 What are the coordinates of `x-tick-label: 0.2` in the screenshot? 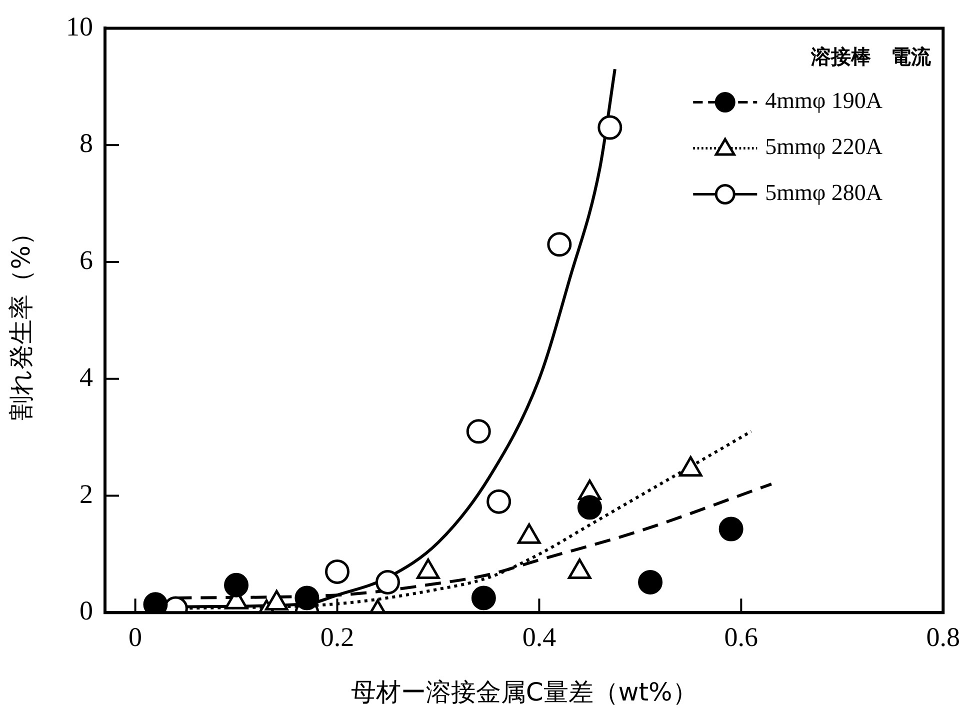 It's located at (337, 637).